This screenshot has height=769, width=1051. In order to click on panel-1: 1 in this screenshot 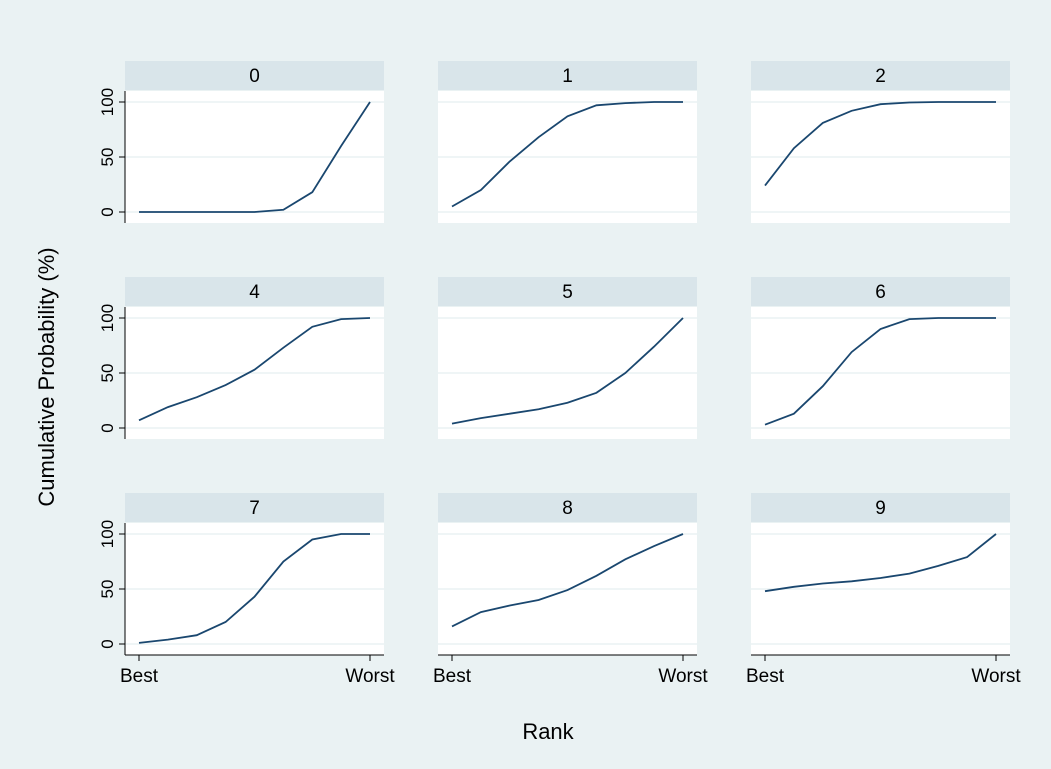, I will do `click(567, 142)`.